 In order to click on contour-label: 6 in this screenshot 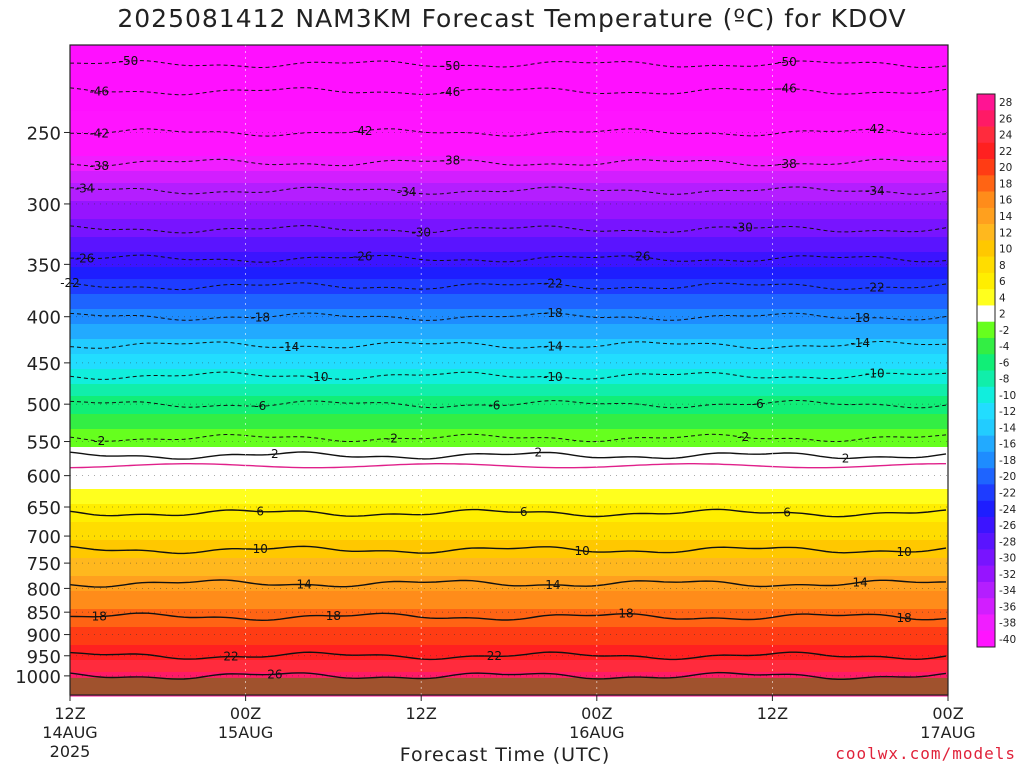, I will do `click(260, 512)`.